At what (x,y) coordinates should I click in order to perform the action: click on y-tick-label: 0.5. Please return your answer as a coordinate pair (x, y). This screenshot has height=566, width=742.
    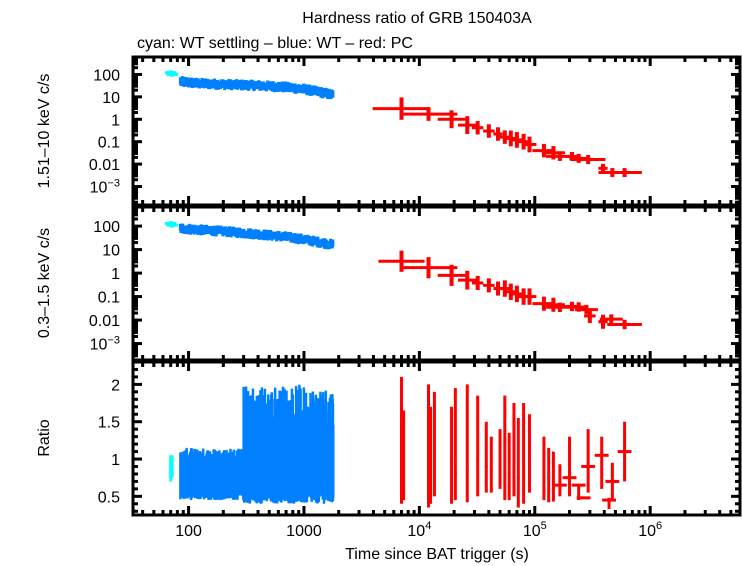
    Looking at the image, I should click on (109, 497).